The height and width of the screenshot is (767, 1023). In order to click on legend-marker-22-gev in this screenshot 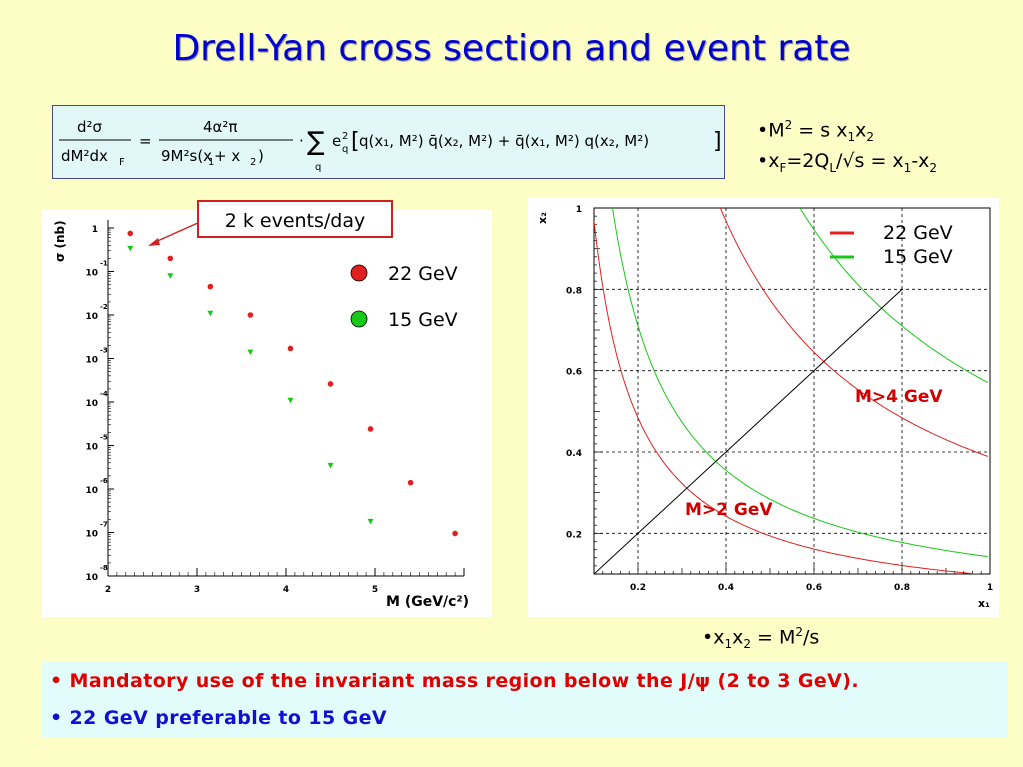, I will do `click(359, 273)`.